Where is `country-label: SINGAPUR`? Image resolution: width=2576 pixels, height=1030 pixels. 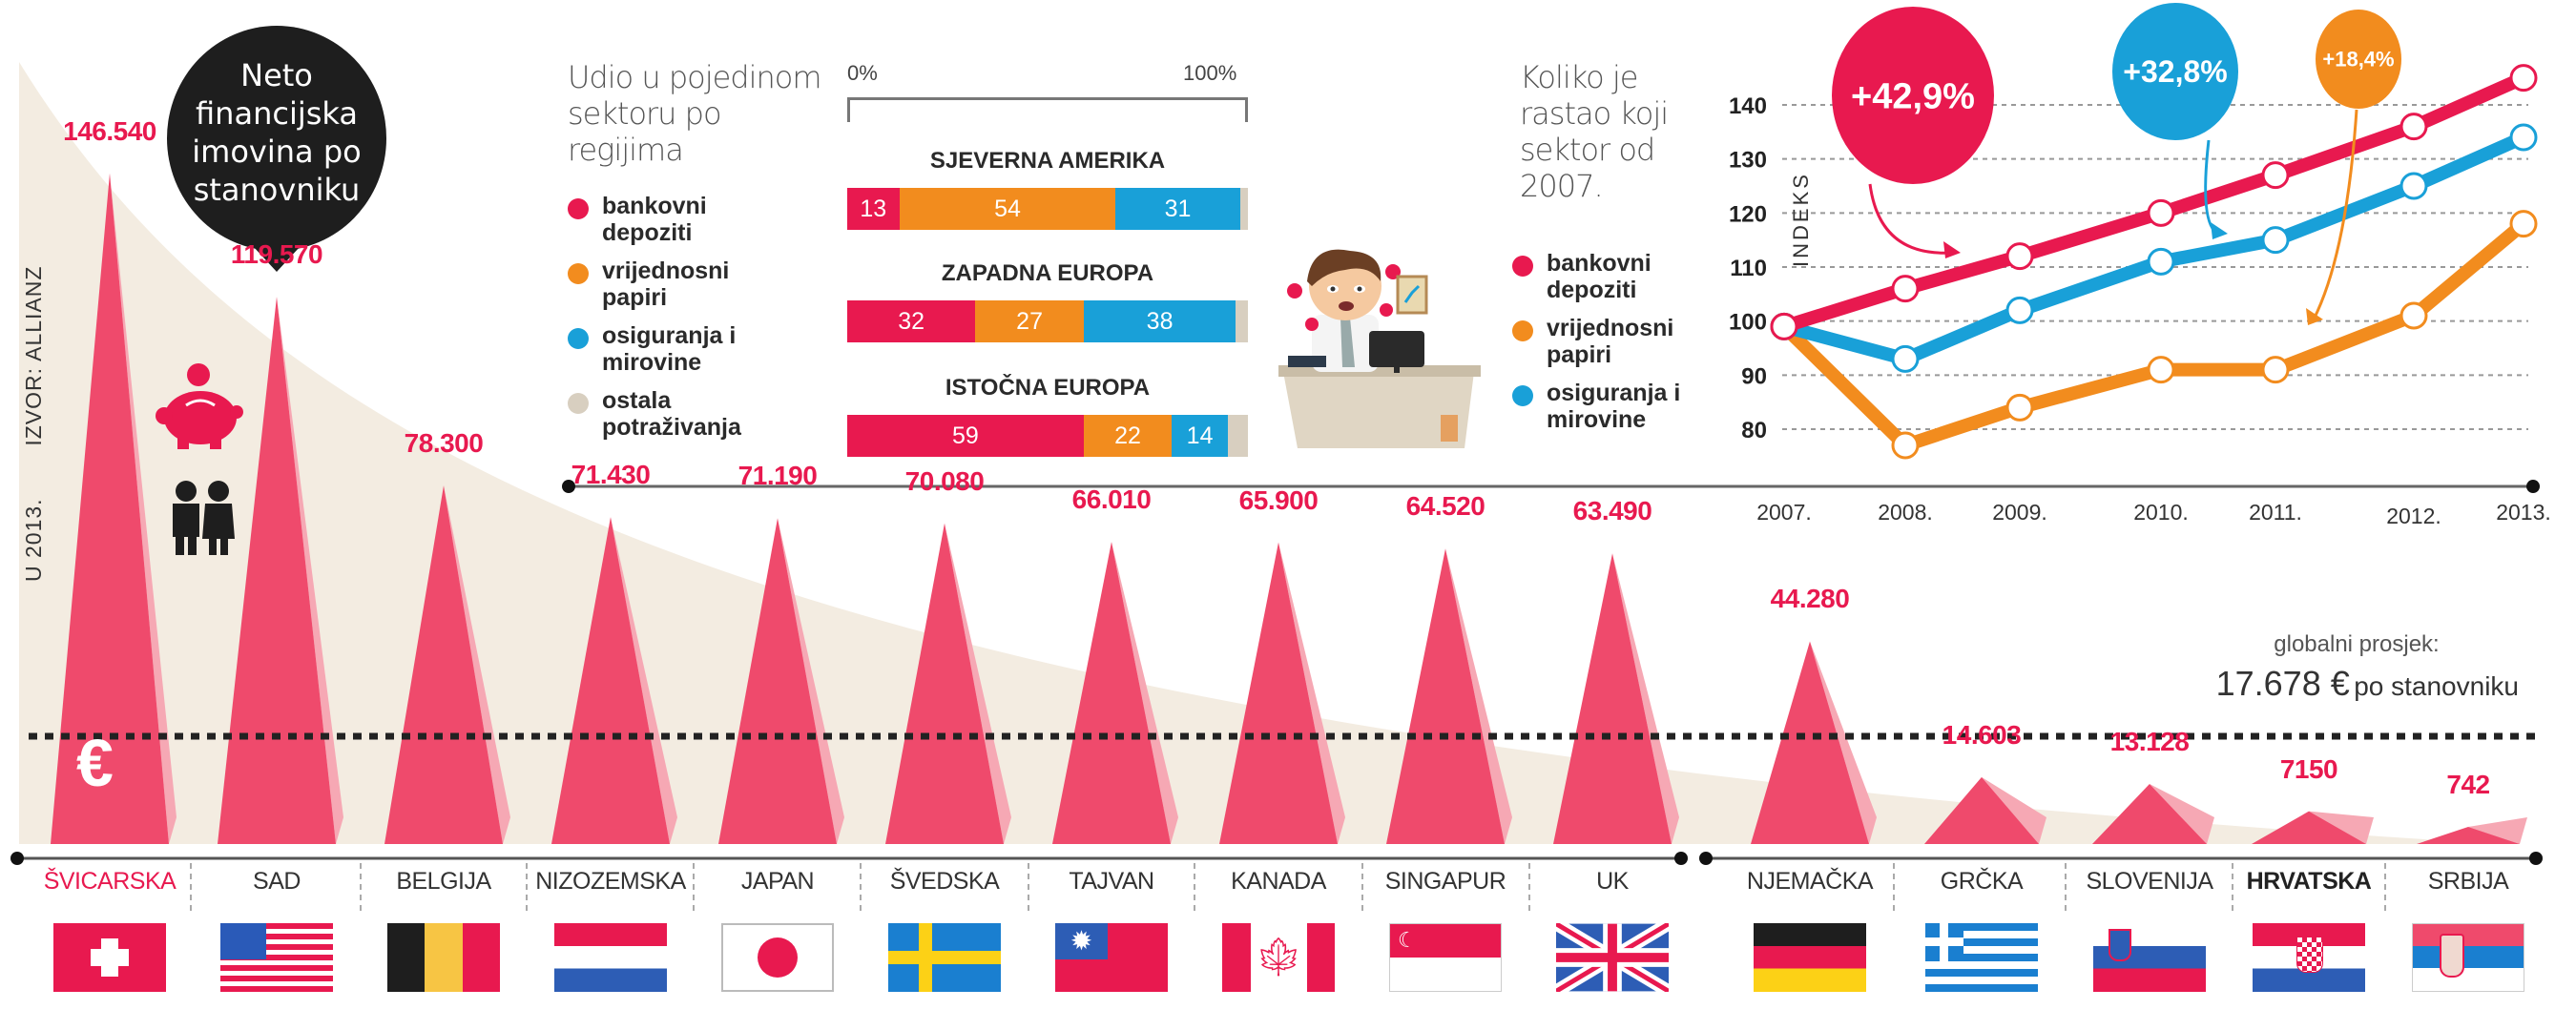
country-label: SINGAPUR is located at coordinates (1445, 881).